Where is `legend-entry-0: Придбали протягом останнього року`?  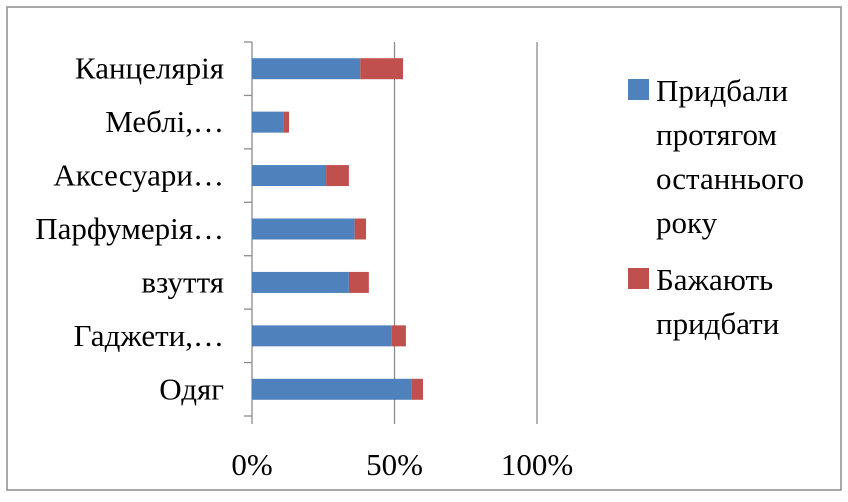 legend-entry-0: Придбали протягом останнього року is located at coordinates (730, 156).